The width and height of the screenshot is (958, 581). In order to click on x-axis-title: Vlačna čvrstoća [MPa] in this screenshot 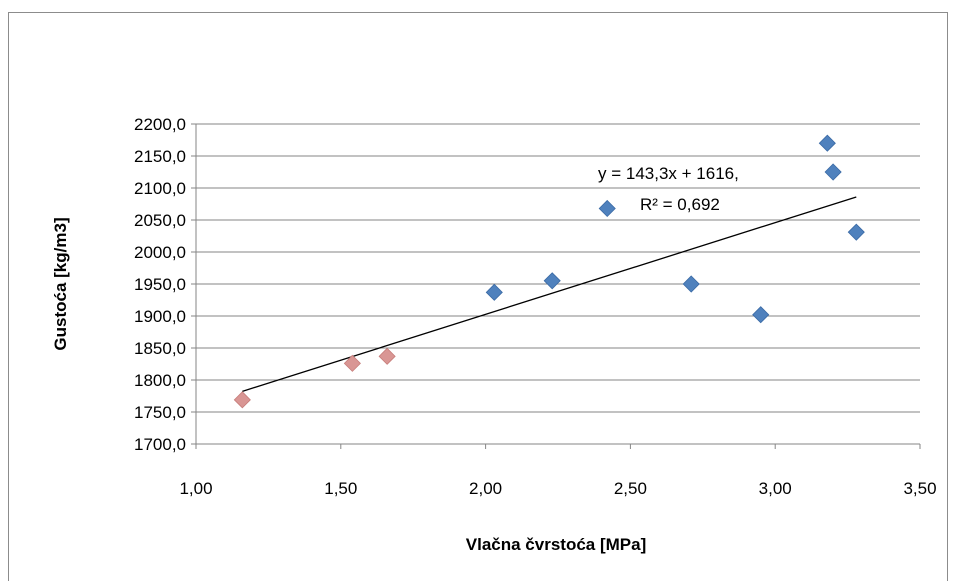, I will do `click(556, 544)`.